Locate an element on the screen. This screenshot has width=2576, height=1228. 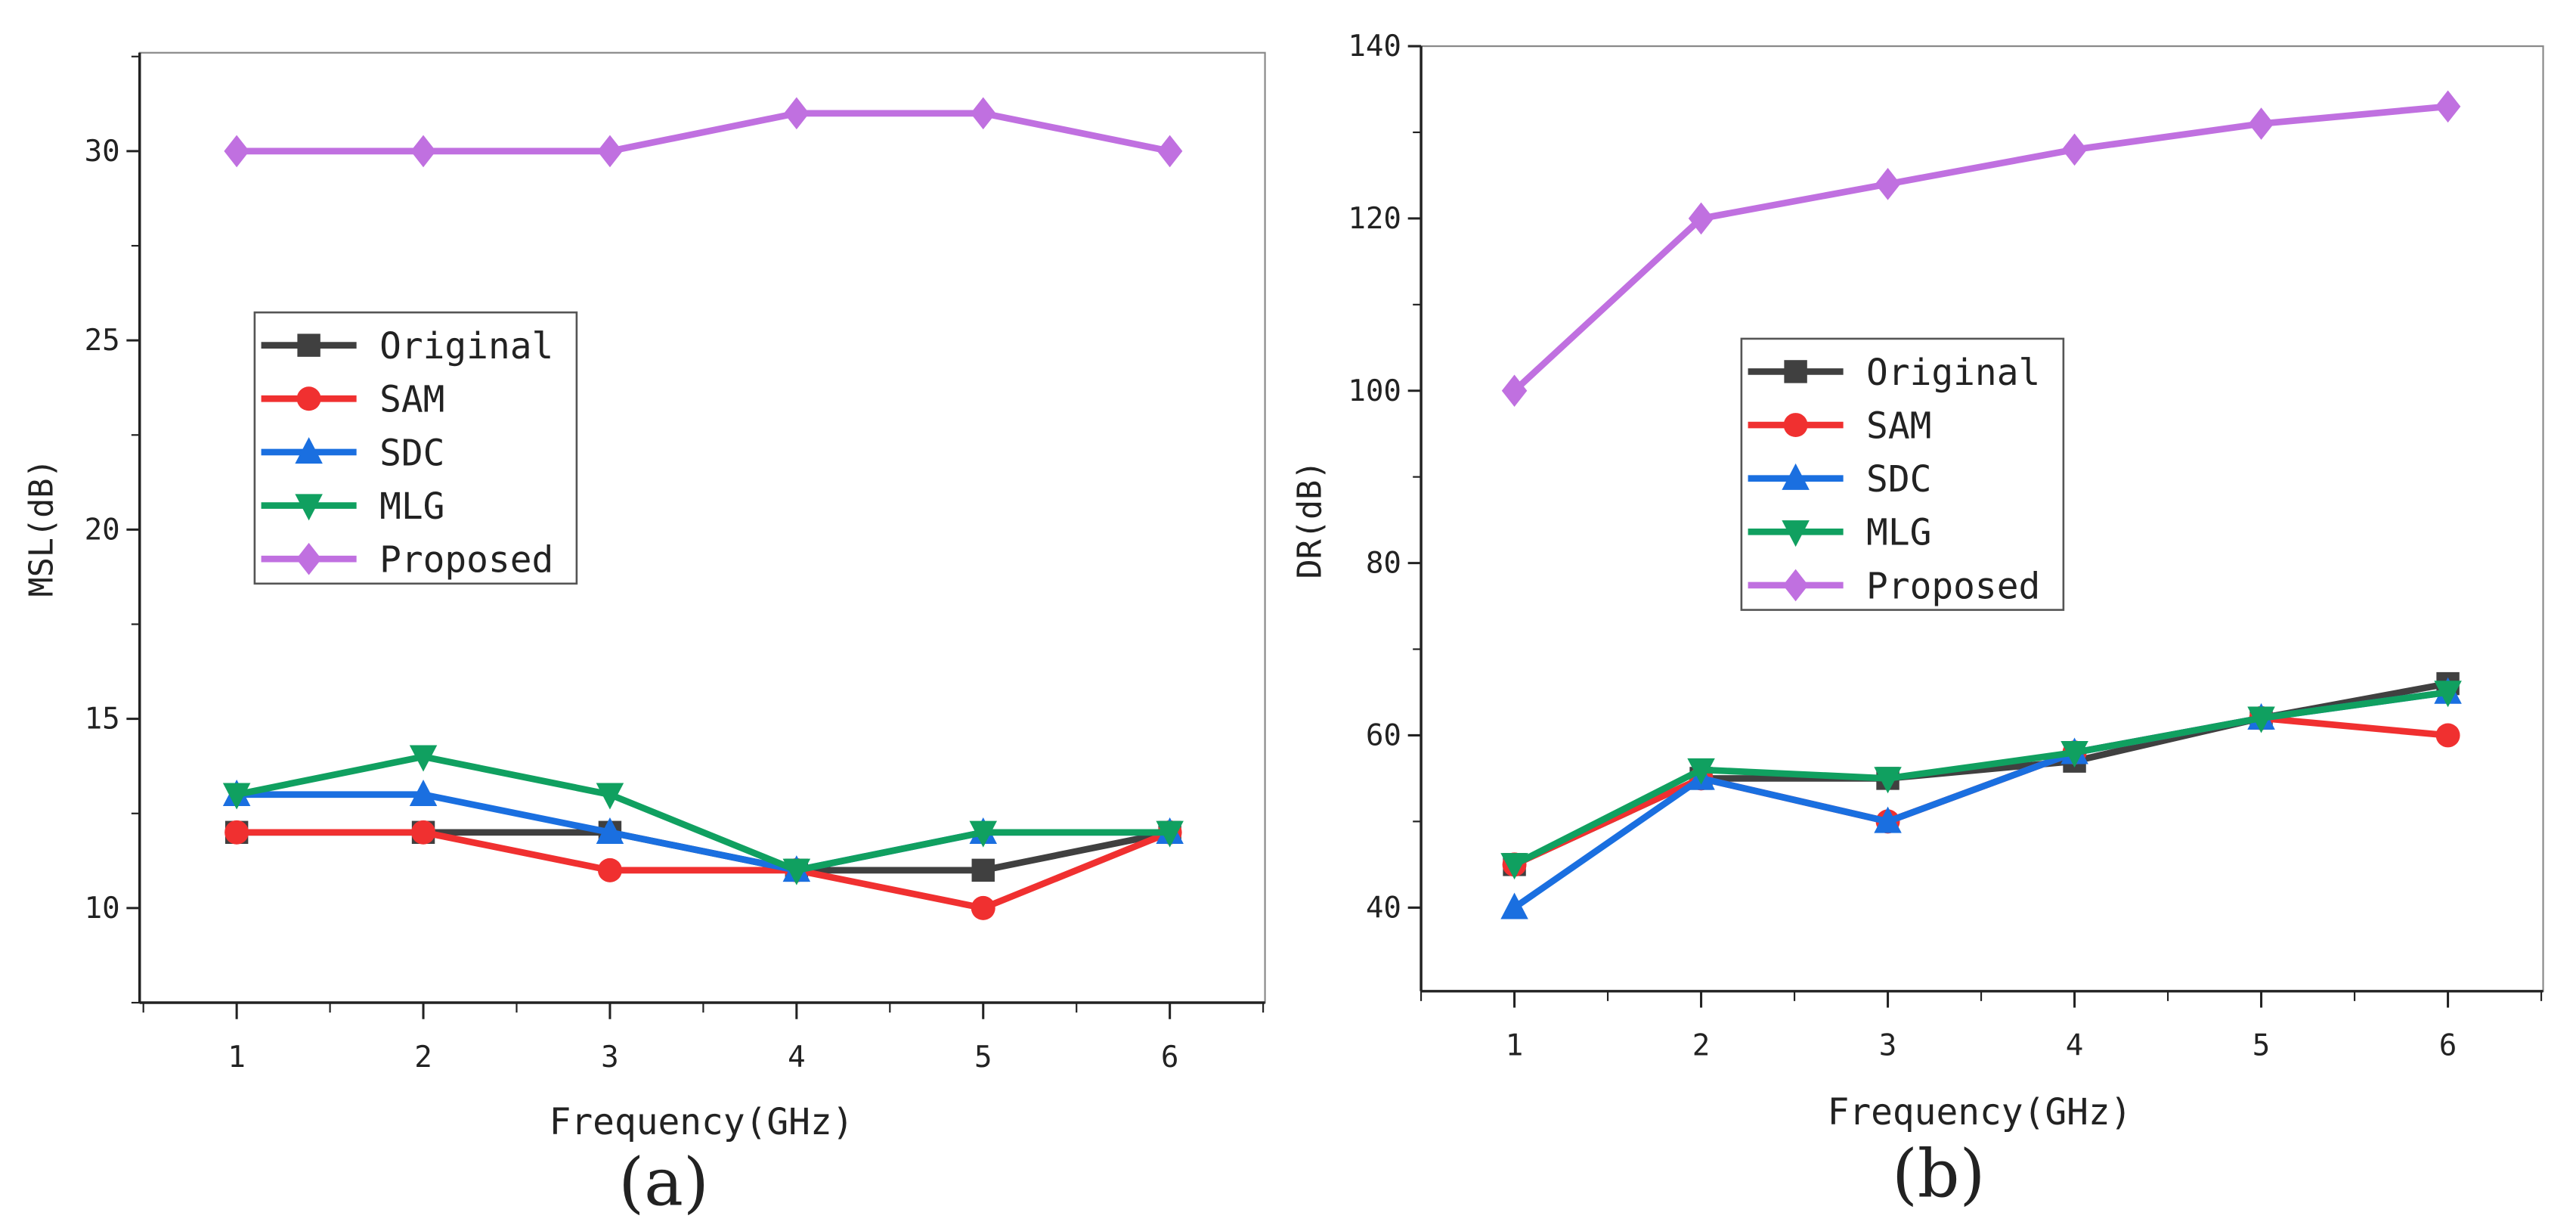
series-original is located at coordinates (1982, 773).